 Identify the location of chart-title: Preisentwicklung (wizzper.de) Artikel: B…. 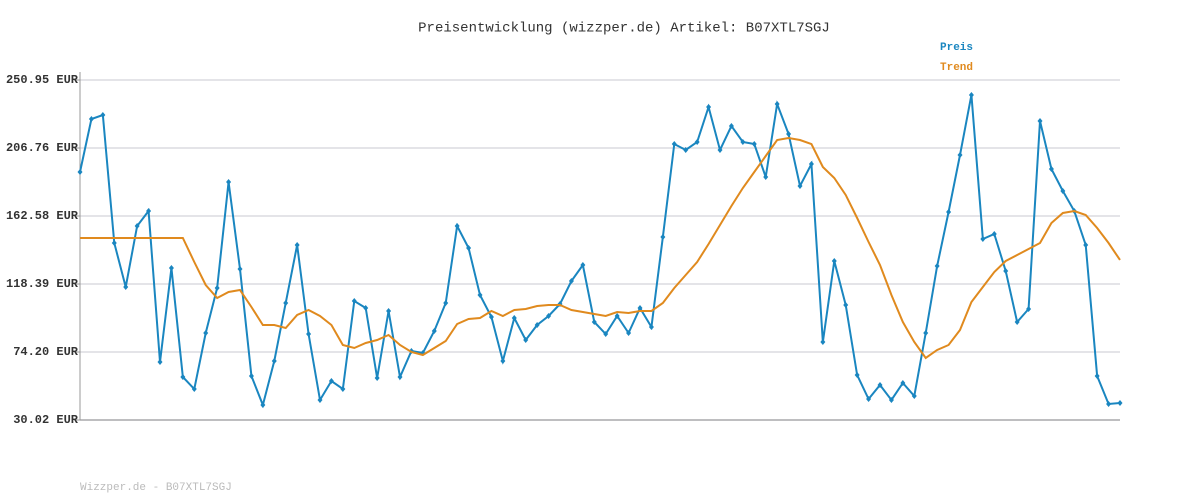
(624, 29).